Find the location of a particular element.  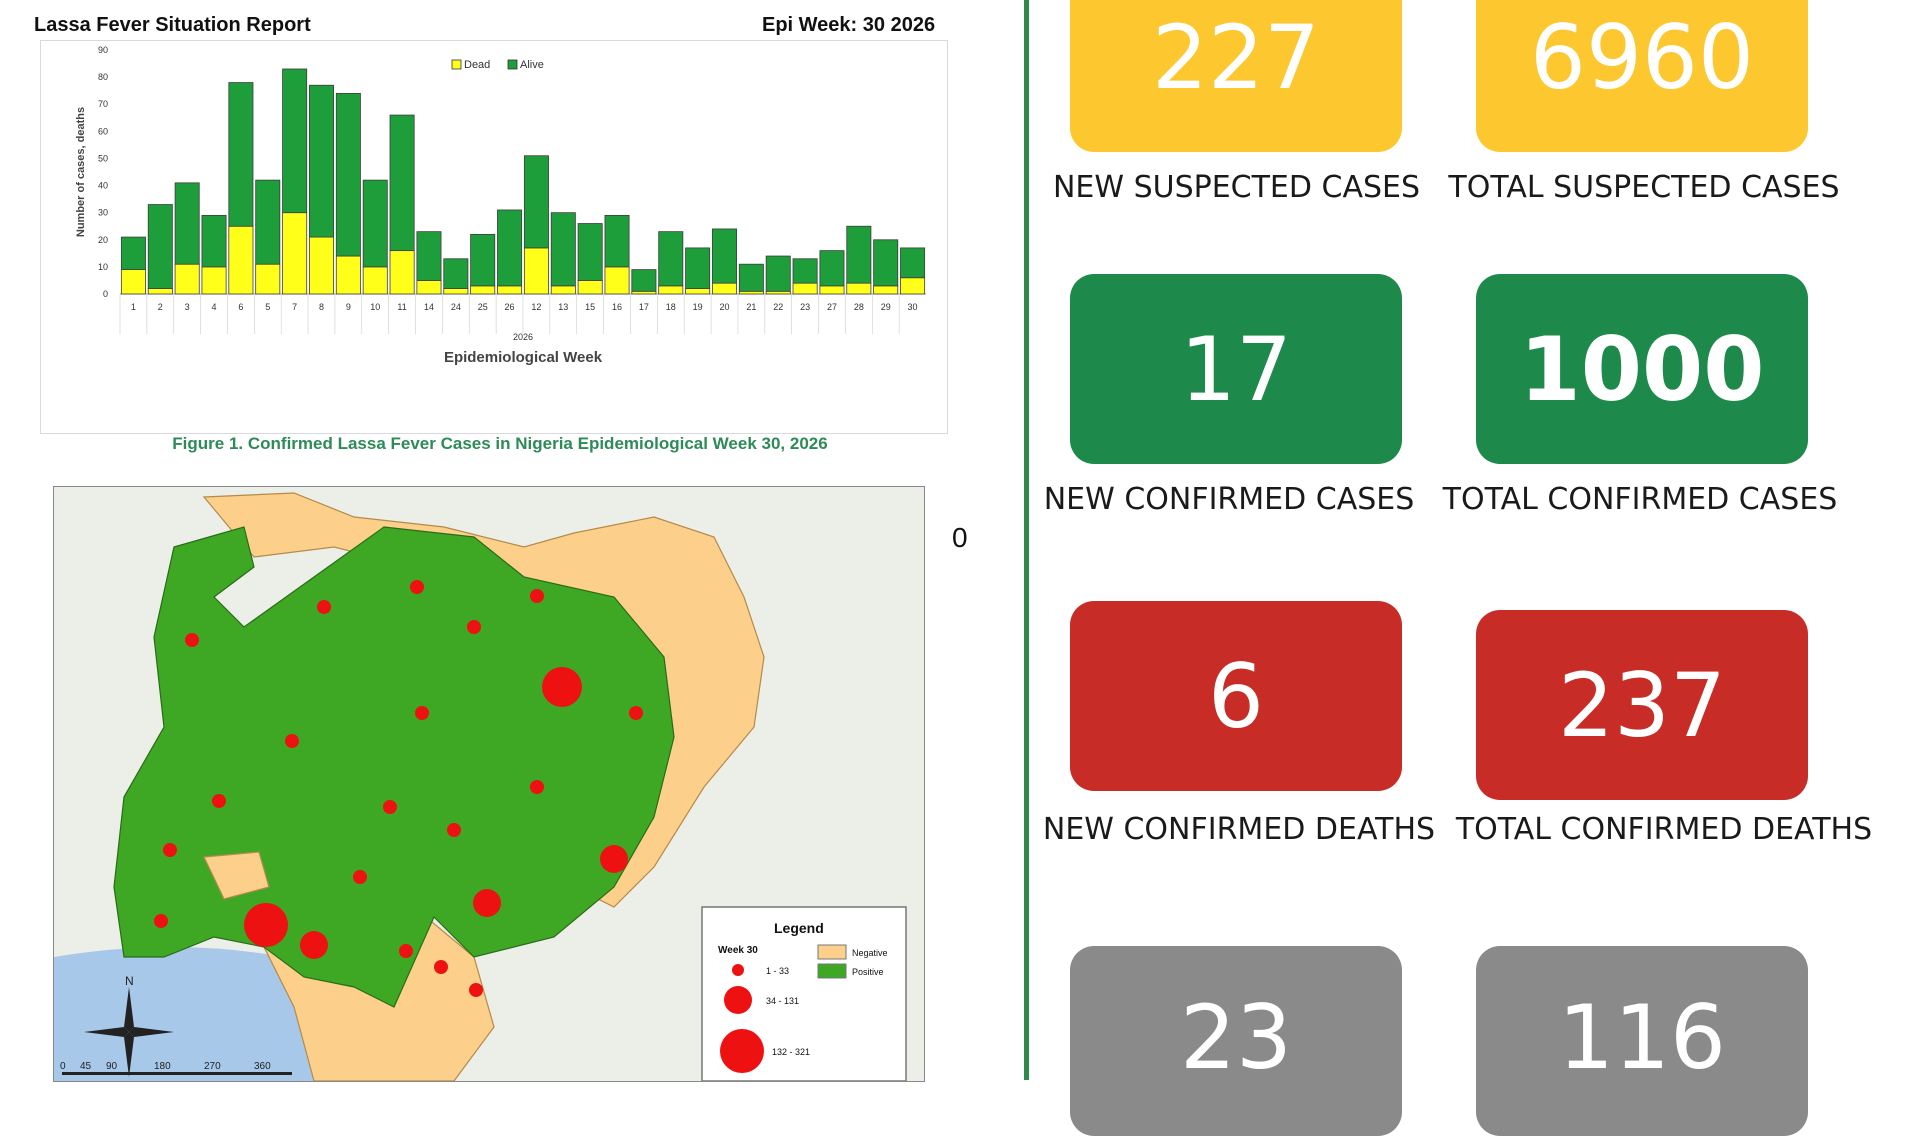

legend-positive-label: Positive is located at coordinates (868, 972).